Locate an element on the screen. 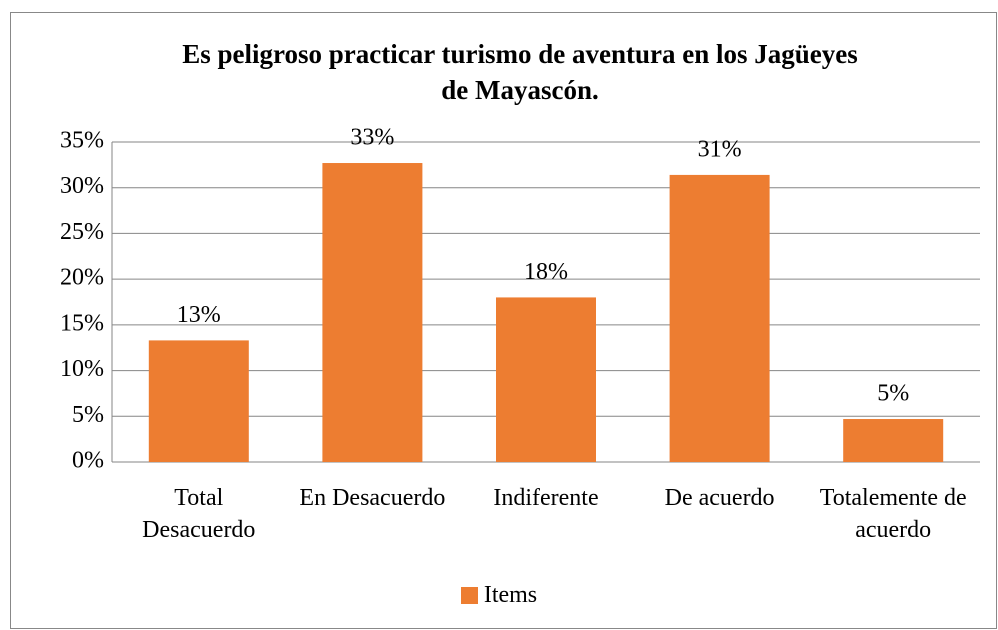 The image size is (998, 630). y-tick-label: 10% is located at coordinates (82, 369).